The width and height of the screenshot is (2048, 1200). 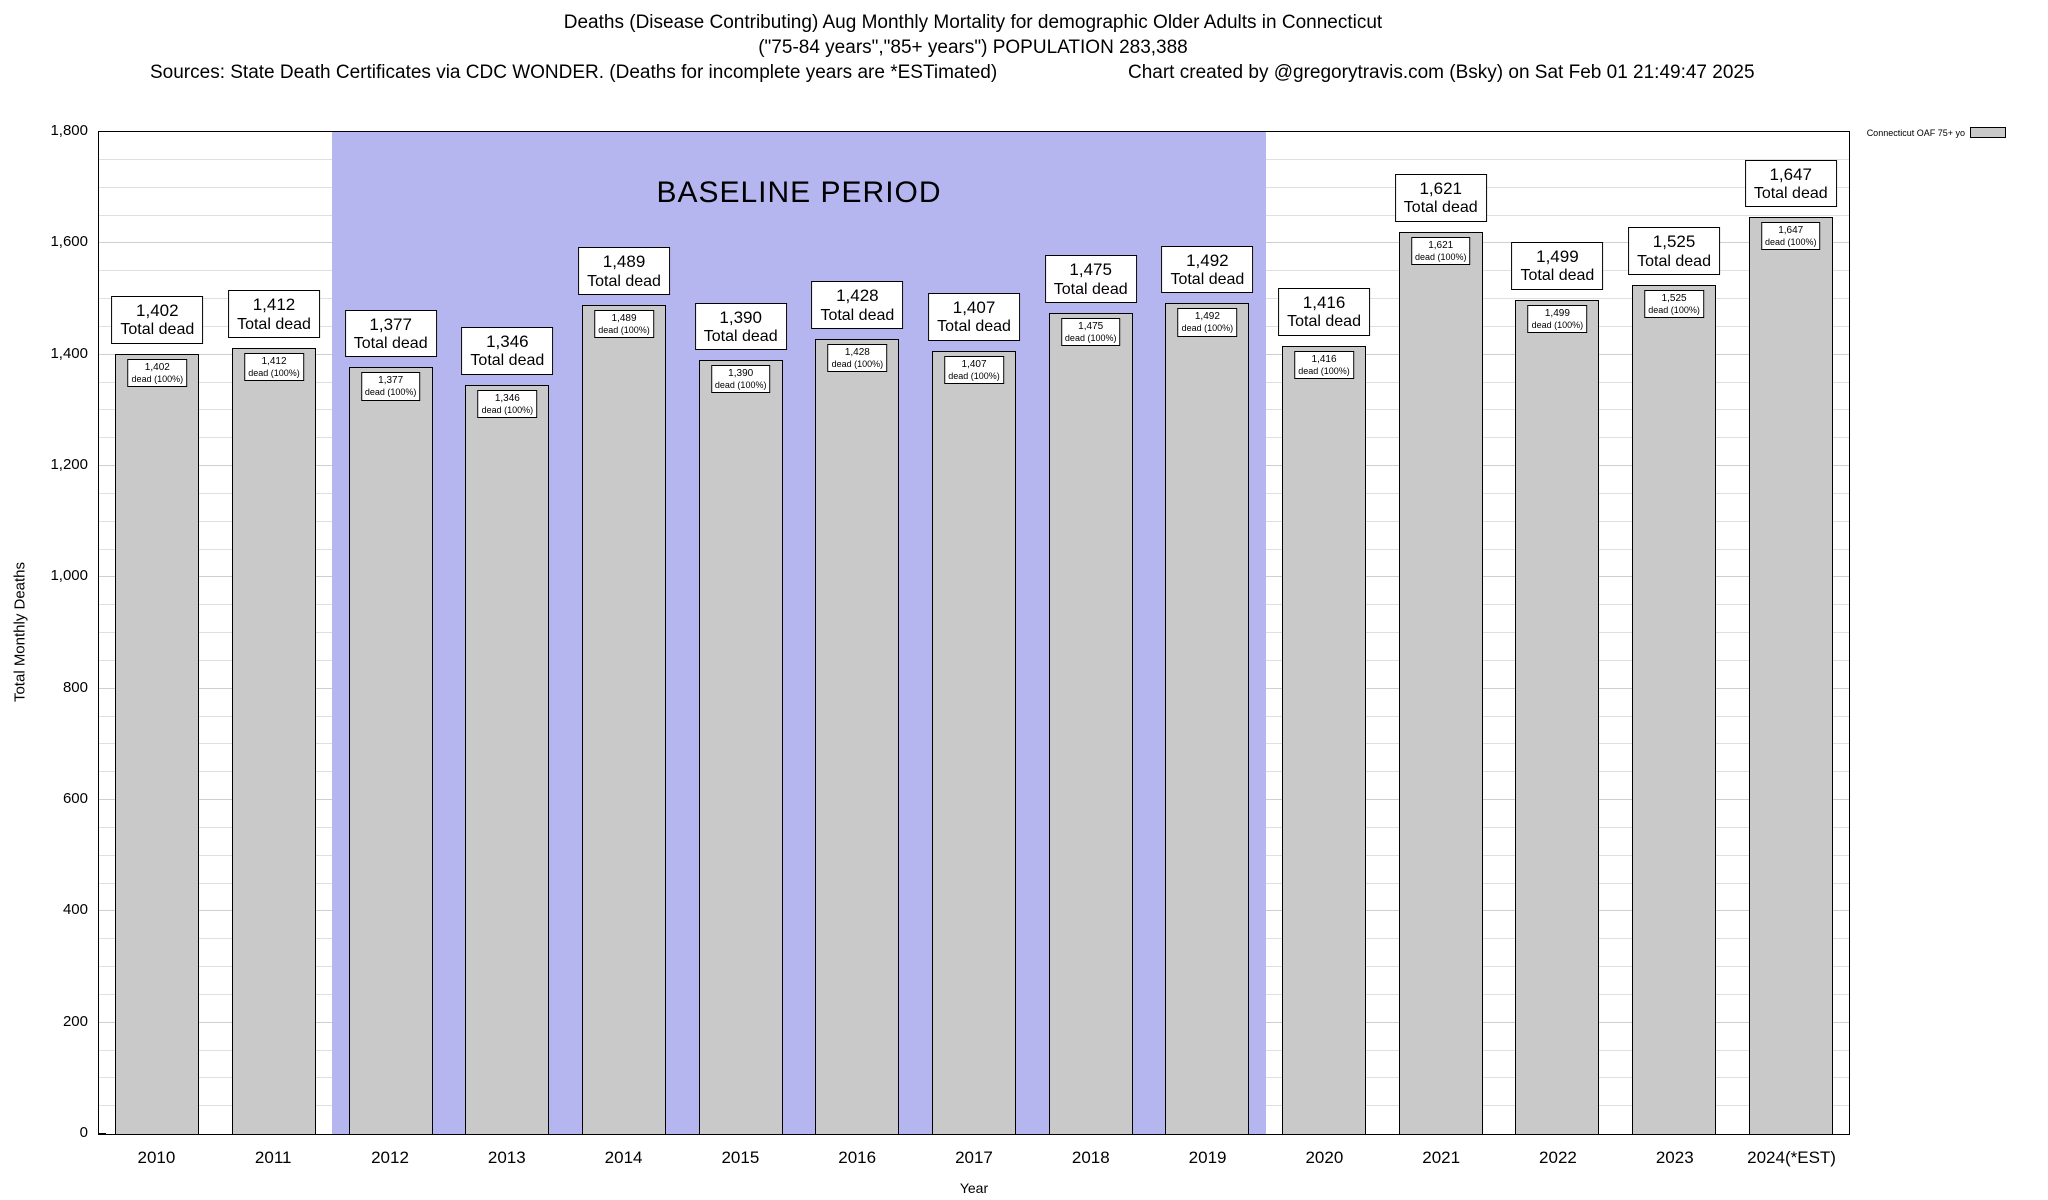 What do you see at coordinates (740, 317) in the screenshot?
I see `bar-total-value: 1,390` at bounding box center [740, 317].